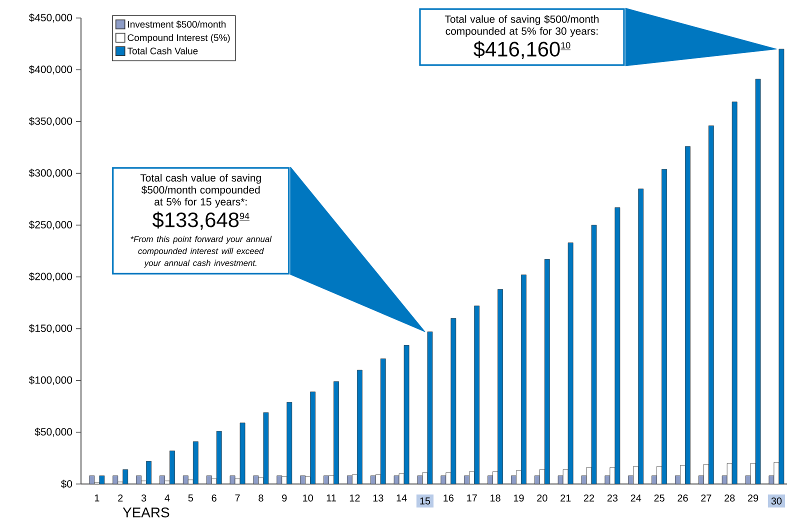  Describe the element at coordinates (519, 498) in the screenshot. I see `x-tick-label: 19` at that location.